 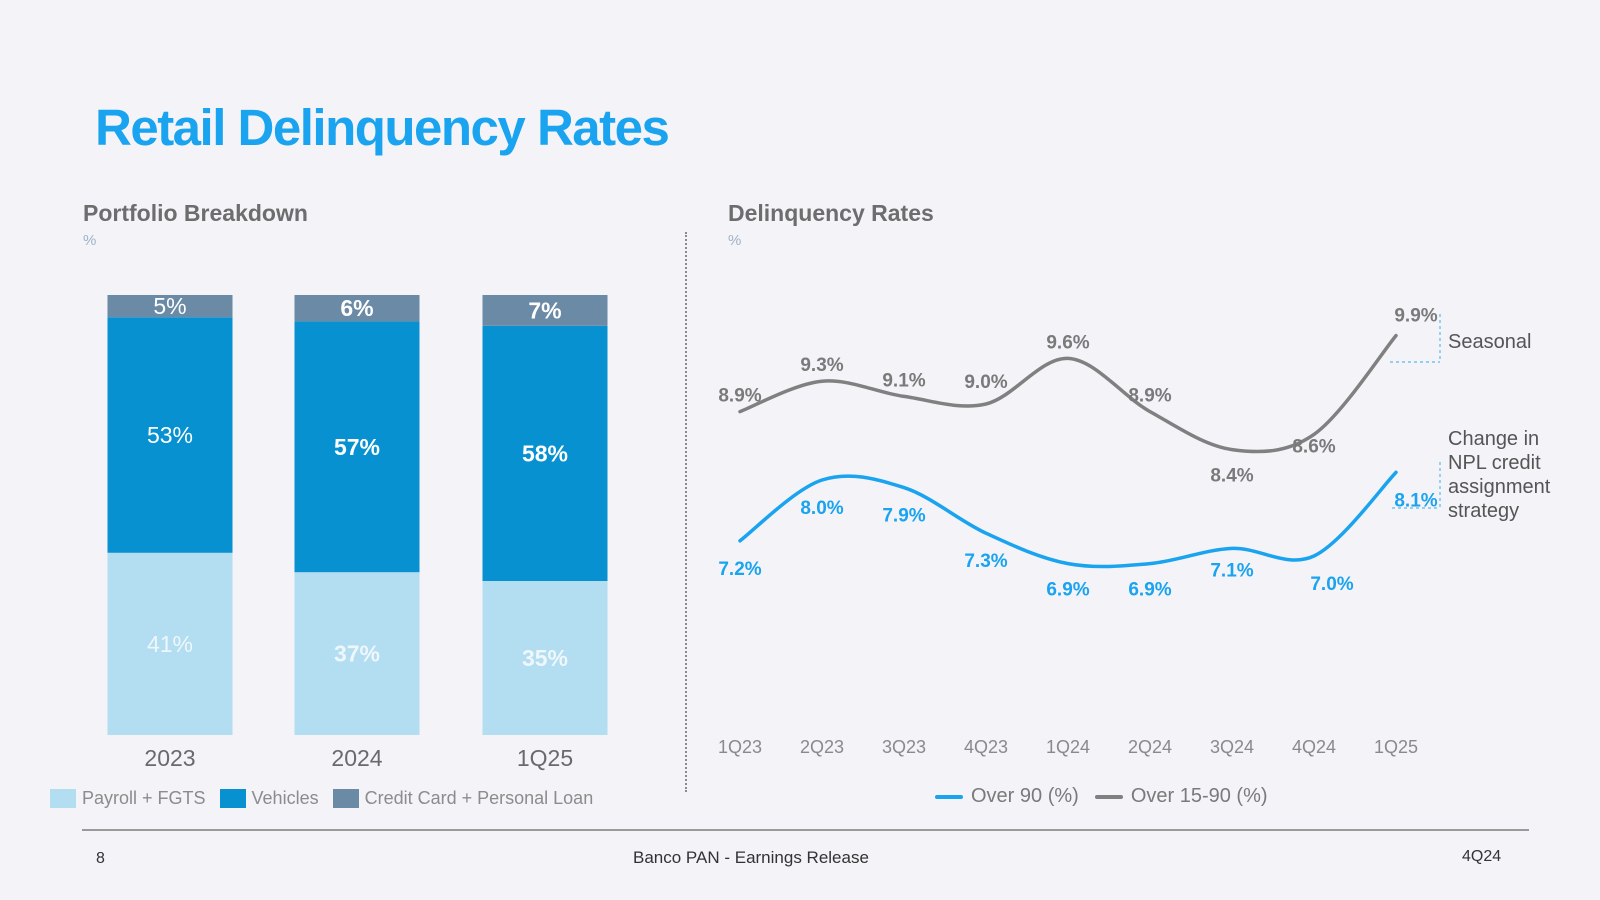 I want to click on legend-item-over90: Over 90 (%), so click(x=1007, y=796).